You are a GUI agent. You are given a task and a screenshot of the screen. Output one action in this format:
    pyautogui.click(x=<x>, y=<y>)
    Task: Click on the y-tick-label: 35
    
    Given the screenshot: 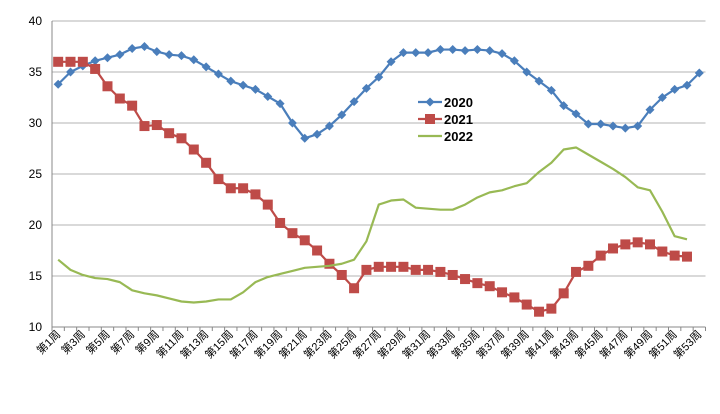 What is the action you would take?
    pyautogui.click(x=36, y=72)
    